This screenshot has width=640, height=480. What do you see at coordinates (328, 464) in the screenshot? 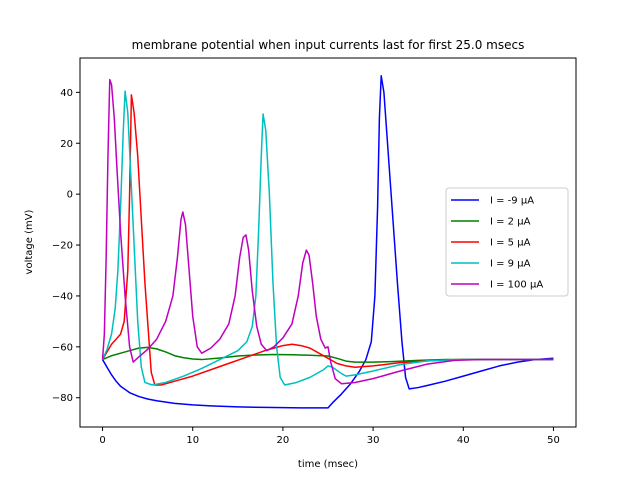
I see `x-axis-label: time (msec)` at bounding box center [328, 464].